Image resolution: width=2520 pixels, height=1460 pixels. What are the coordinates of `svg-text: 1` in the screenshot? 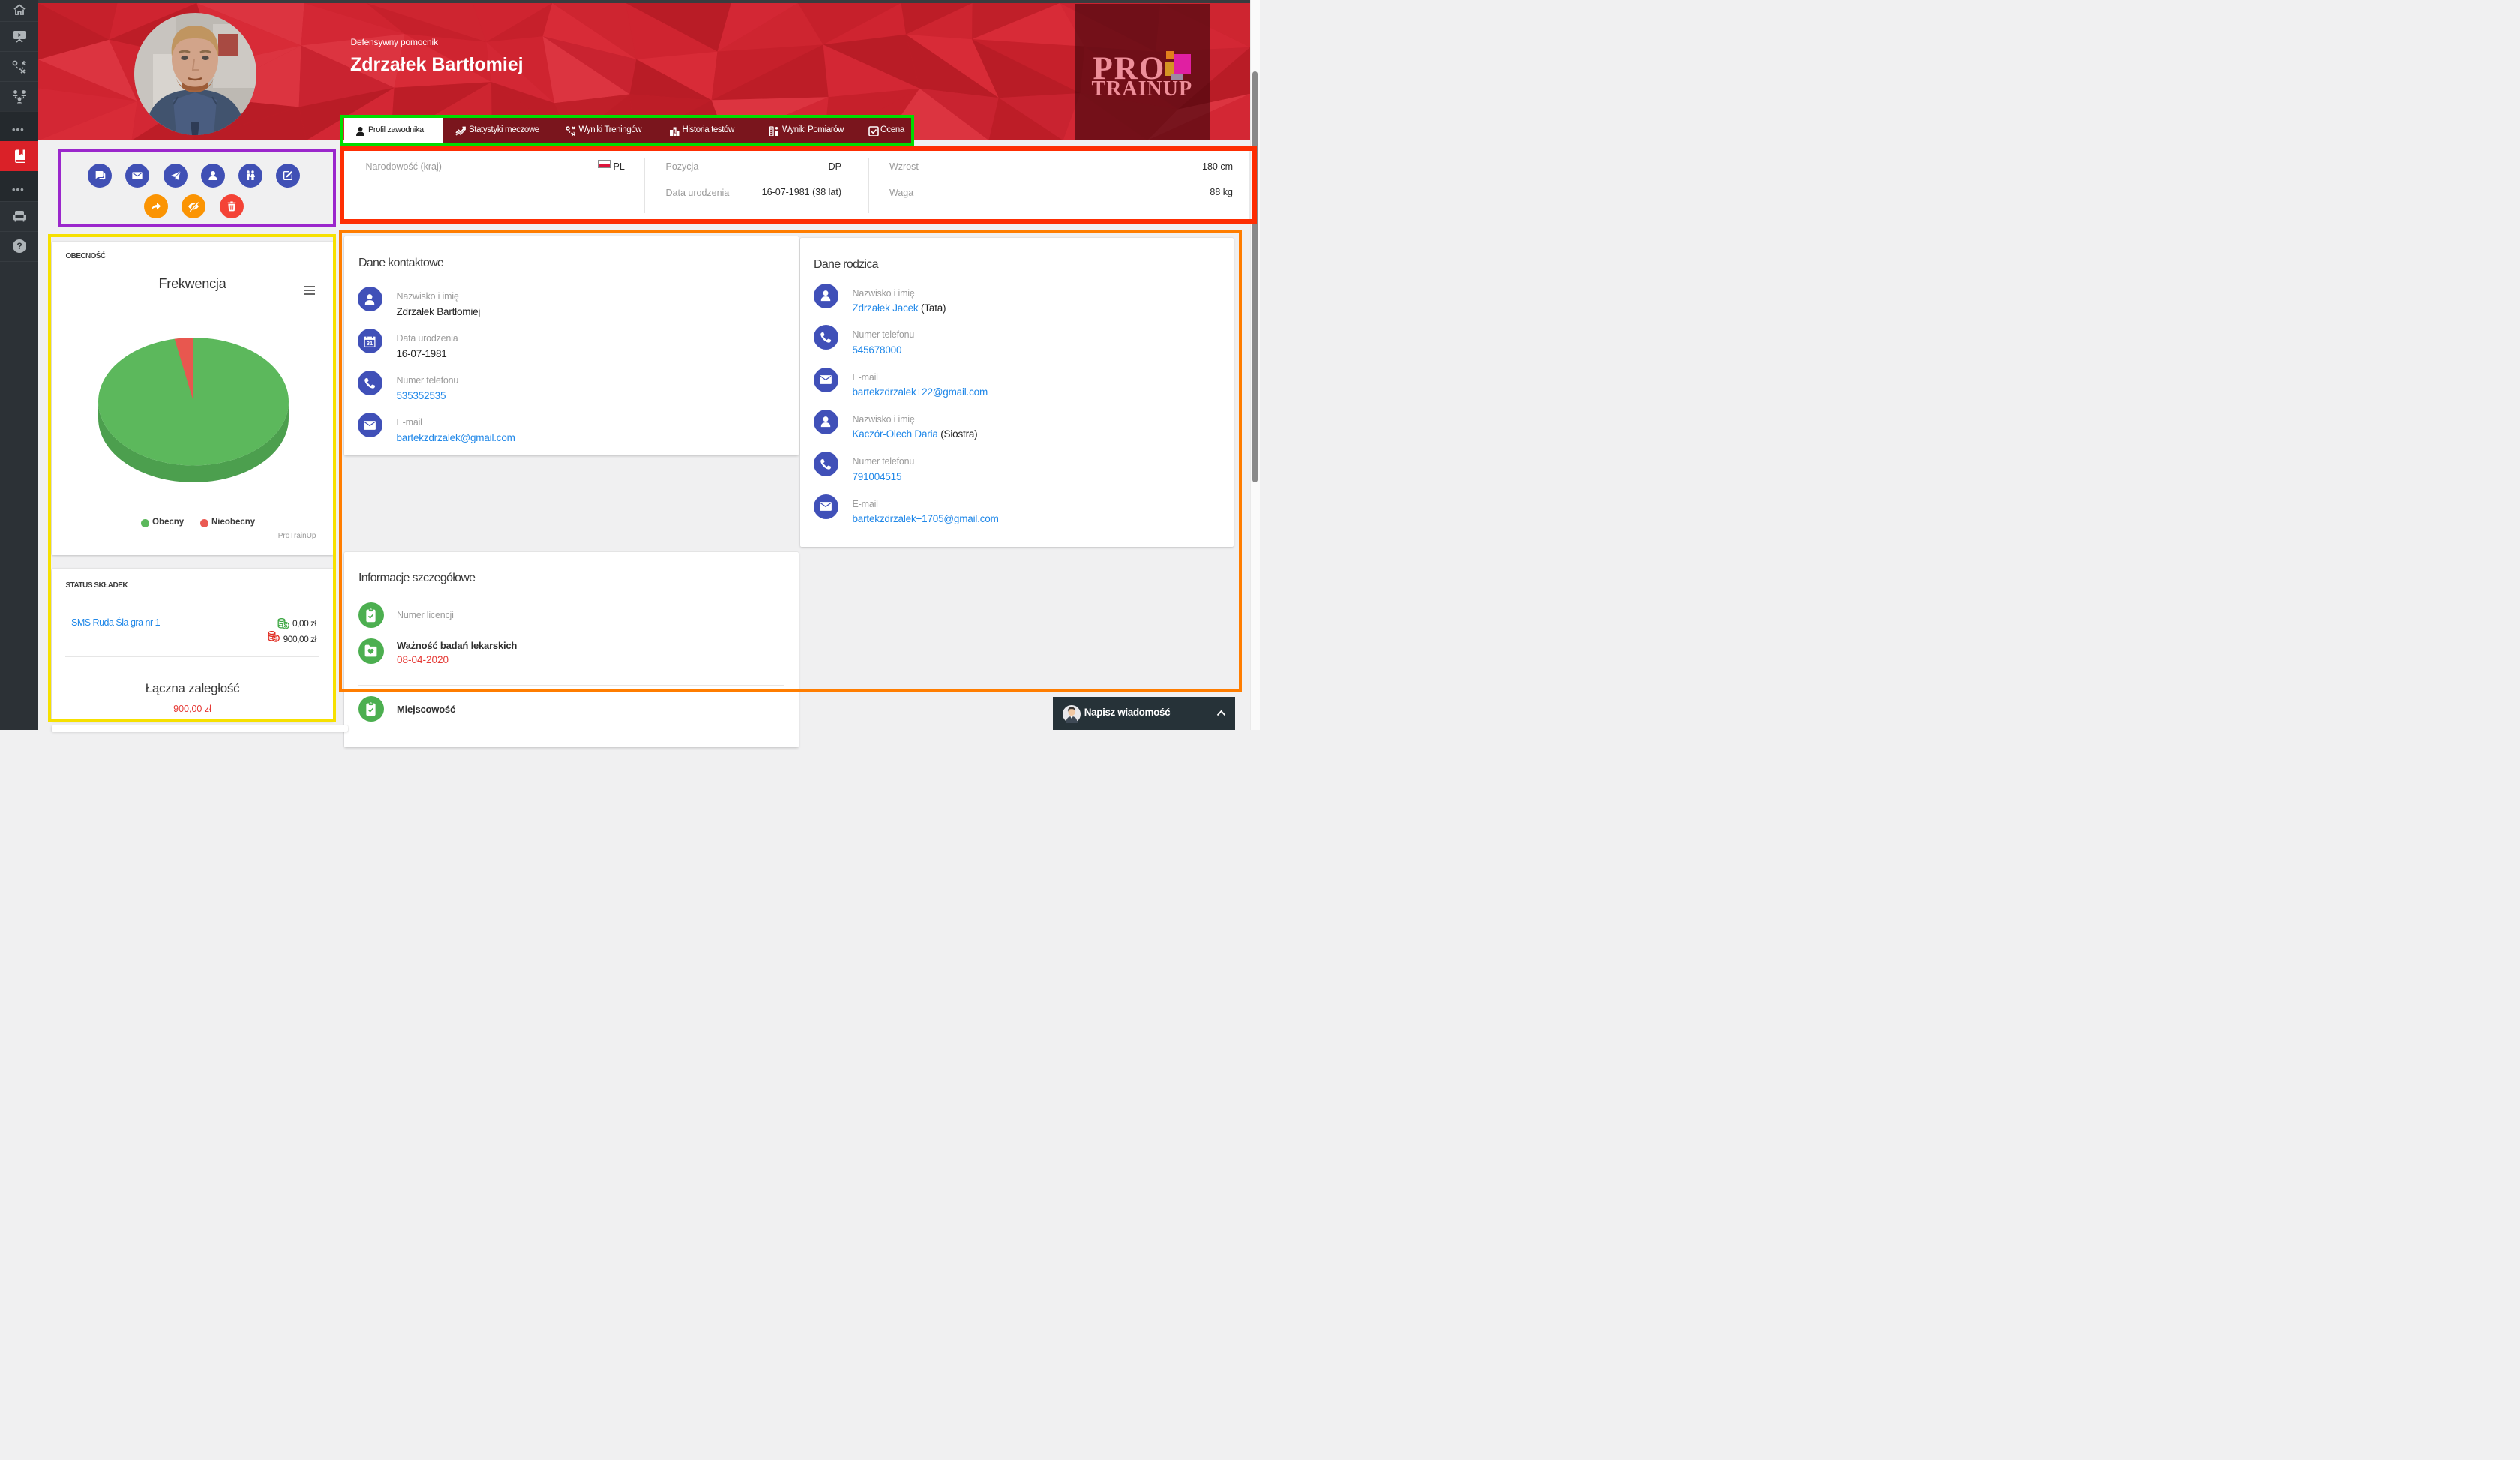 It's located at (674, 131).